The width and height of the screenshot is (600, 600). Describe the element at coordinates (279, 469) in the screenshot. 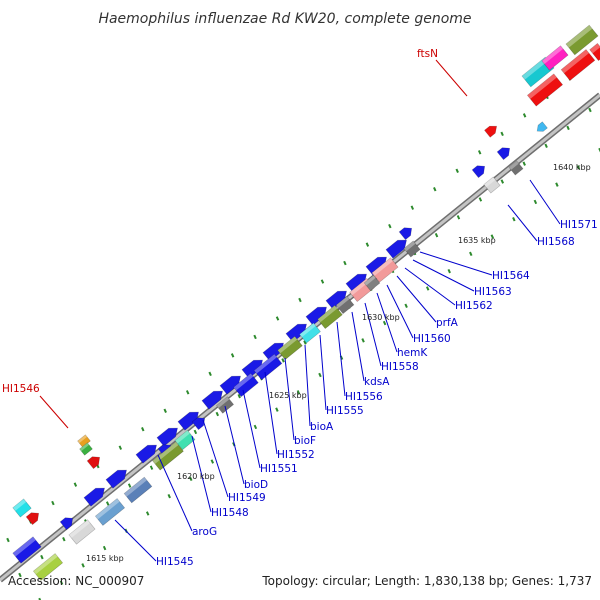

I see `gene-label-hi1551: HI1551` at that location.